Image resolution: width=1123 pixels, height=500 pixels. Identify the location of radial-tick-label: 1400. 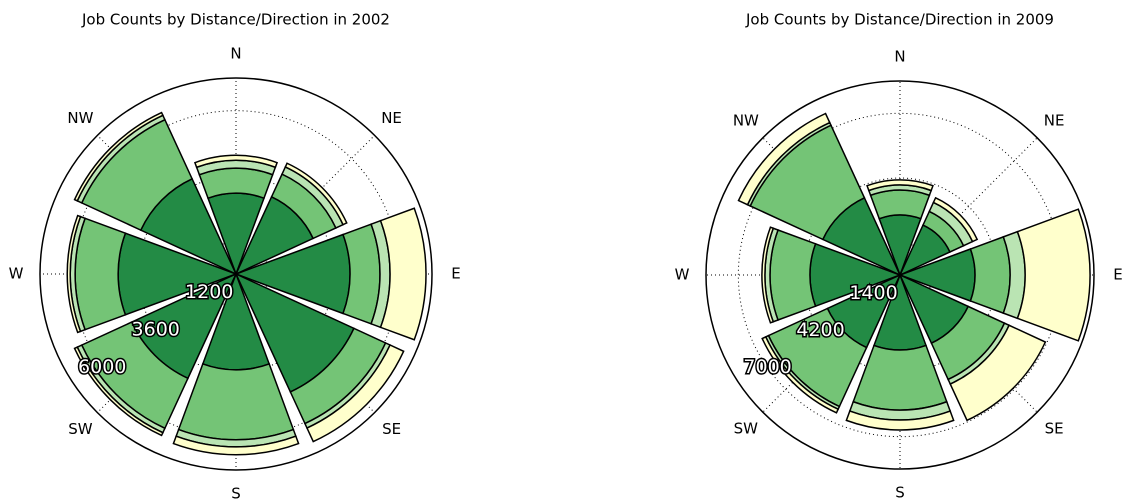
(873, 293).